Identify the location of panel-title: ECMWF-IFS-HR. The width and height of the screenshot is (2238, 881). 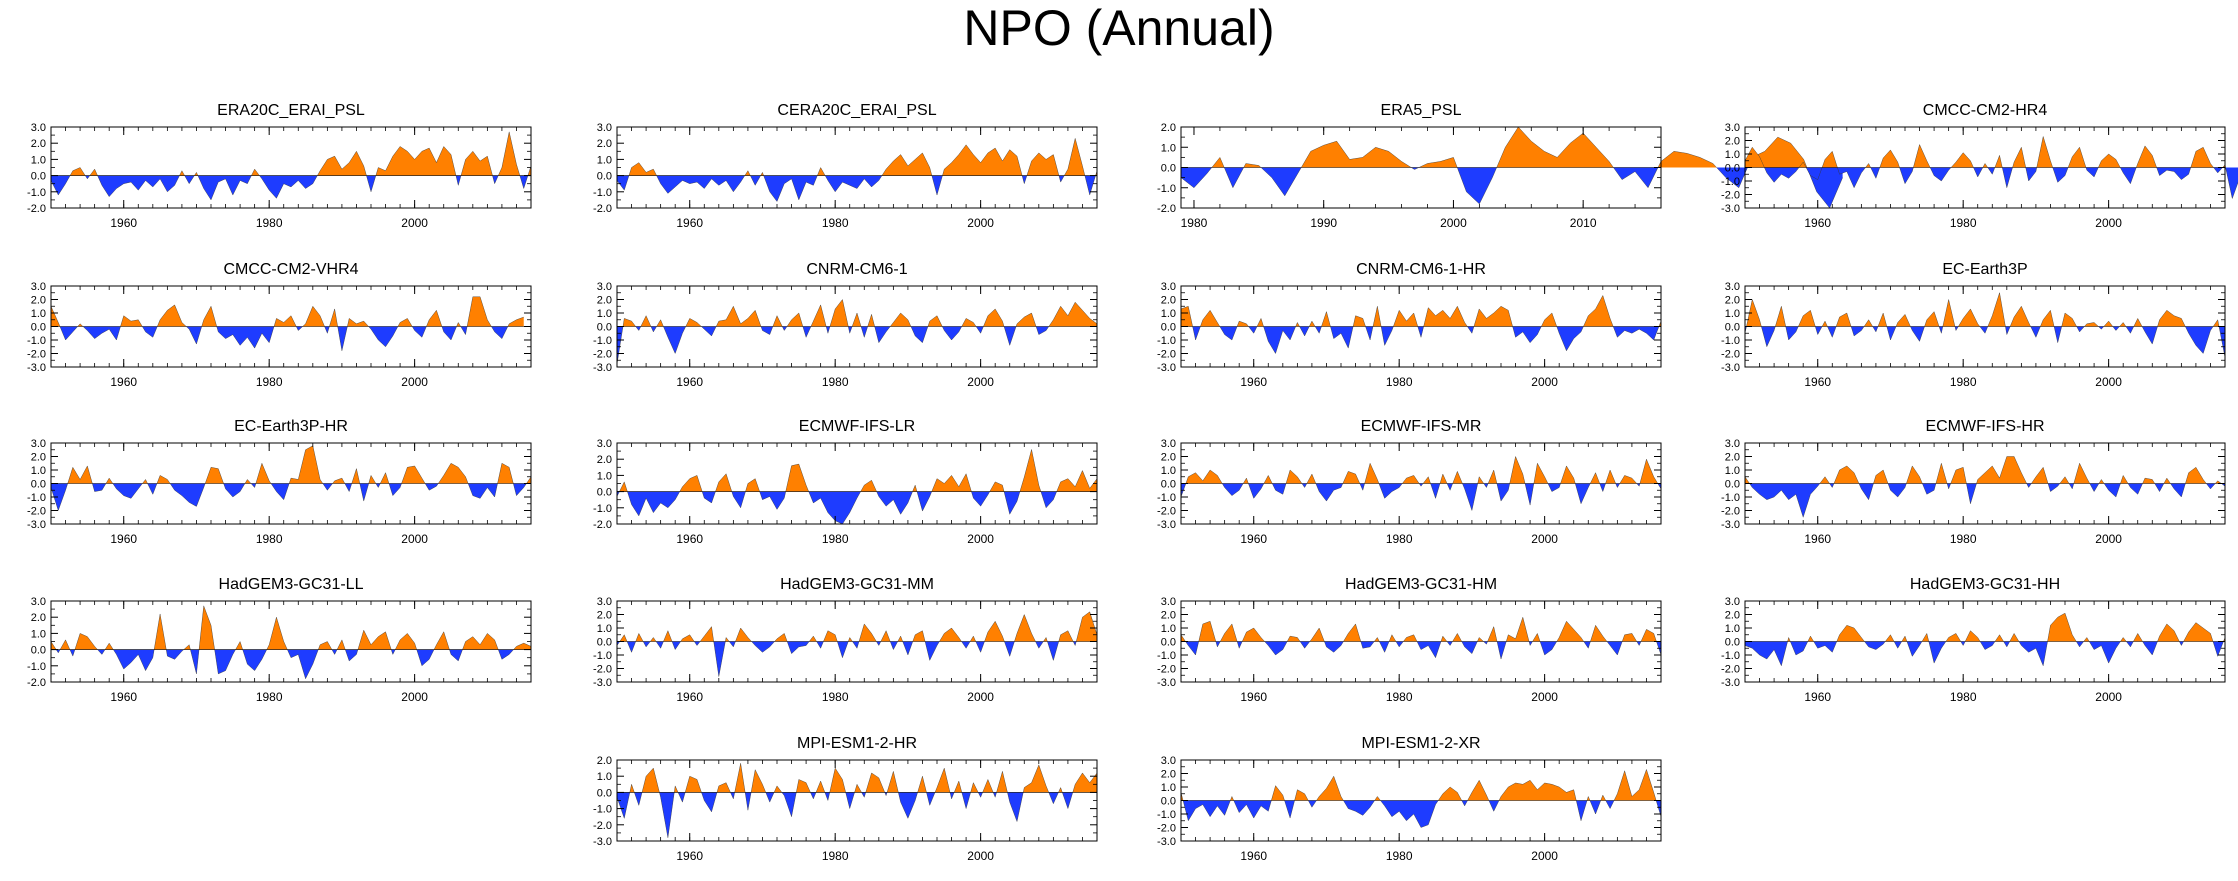
(1984, 426).